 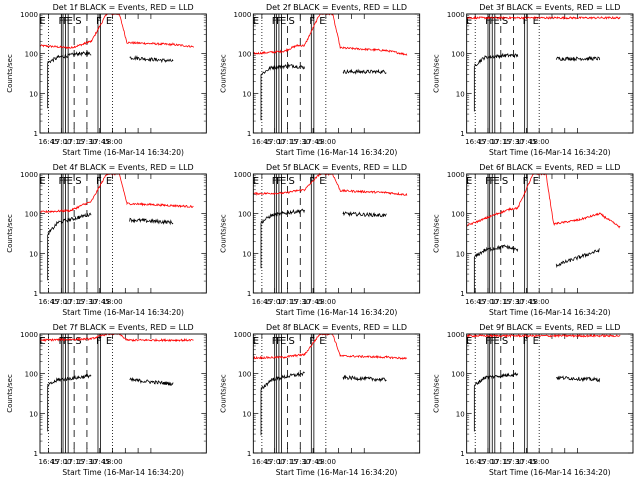 What do you see at coordinates (123, 167) in the screenshot?
I see `plot-title: Det 4f BLACK = Events, RED = LLD` at bounding box center [123, 167].